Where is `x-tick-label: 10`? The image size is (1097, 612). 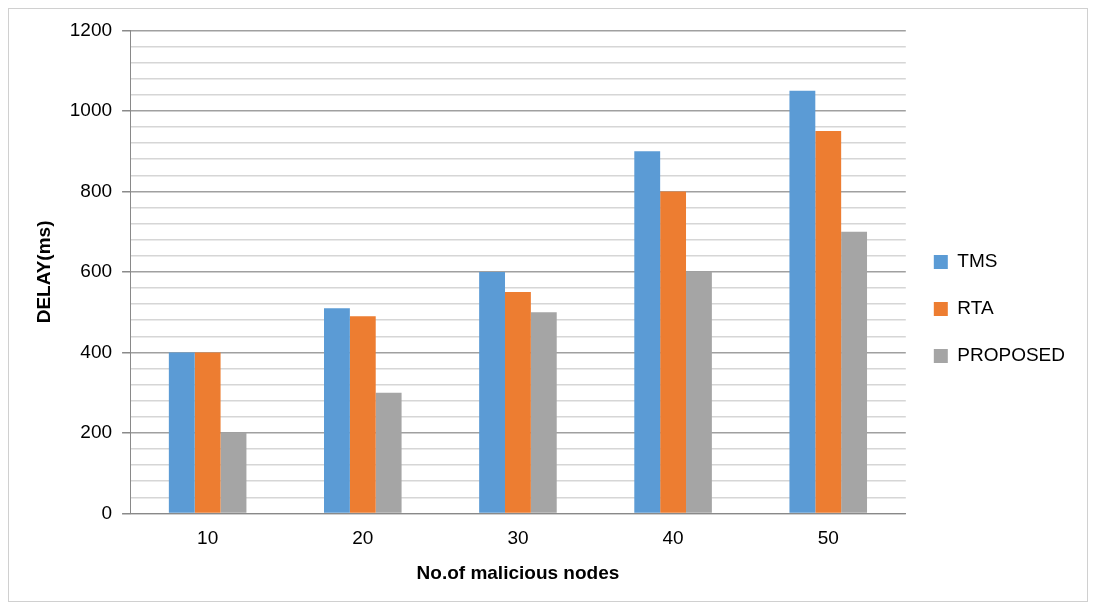
x-tick-label: 10 is located at coordinates (208, 538).